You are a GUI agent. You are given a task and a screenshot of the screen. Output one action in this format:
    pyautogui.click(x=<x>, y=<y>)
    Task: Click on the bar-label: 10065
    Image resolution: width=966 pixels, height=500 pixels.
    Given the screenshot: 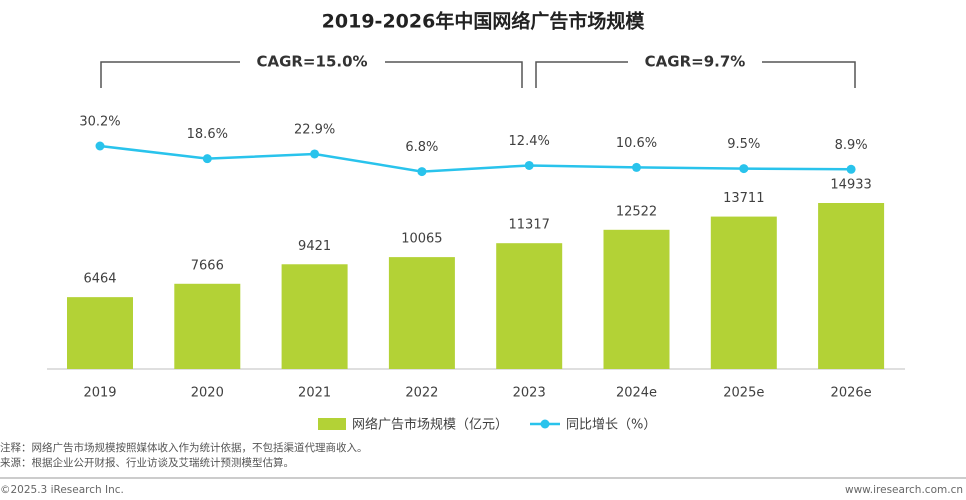 What is the action you would take?
    pyautogui.click(x=421, y=239)
    